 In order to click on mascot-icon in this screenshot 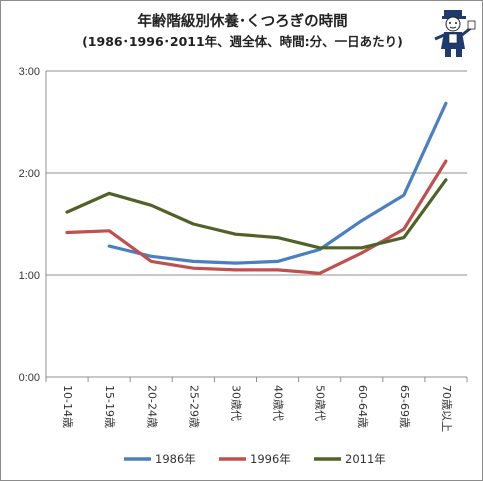, I will do `click(455, 33)`.